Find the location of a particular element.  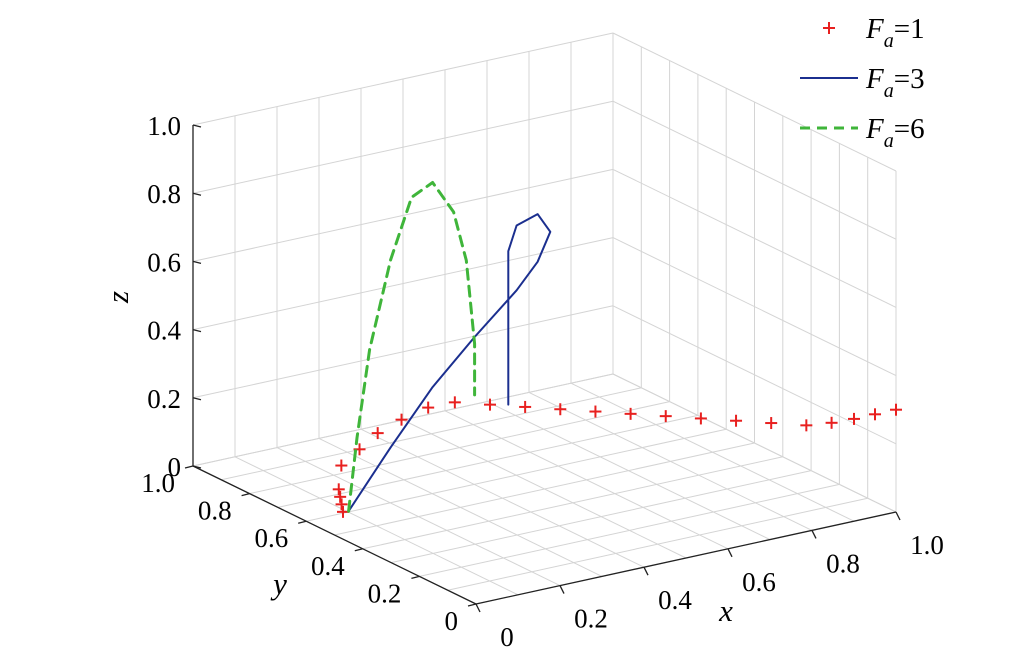

series-fa1-markers is located at coordinates (617, 457).